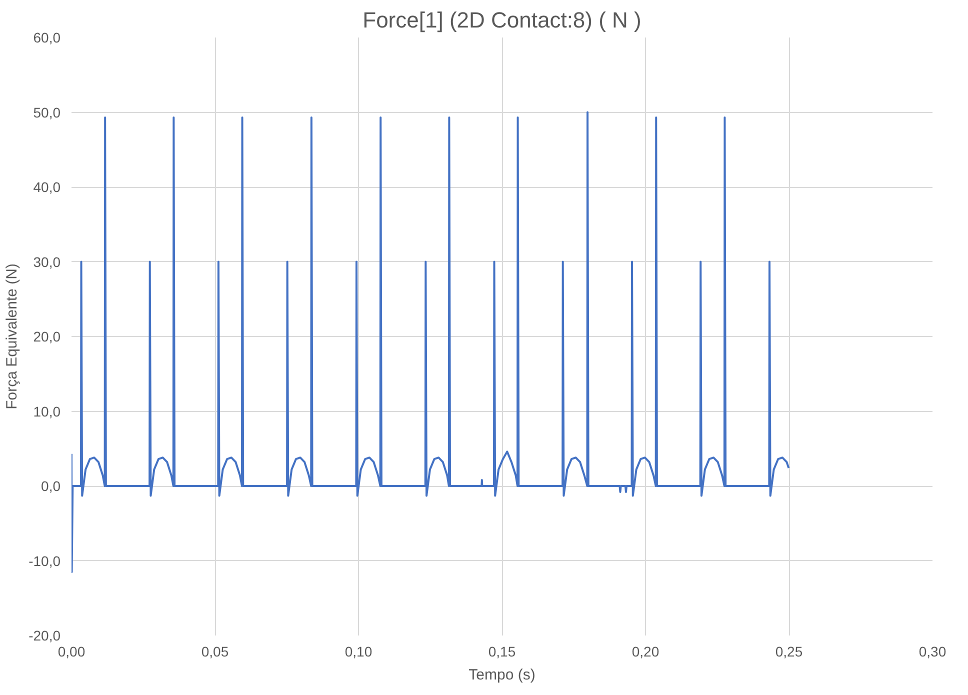 The image size is (968, 695). What do you see at coordinates (358, 652) in the screenshot?
I see `x-tick-label: 0,10` at bounding box center [358, 652].